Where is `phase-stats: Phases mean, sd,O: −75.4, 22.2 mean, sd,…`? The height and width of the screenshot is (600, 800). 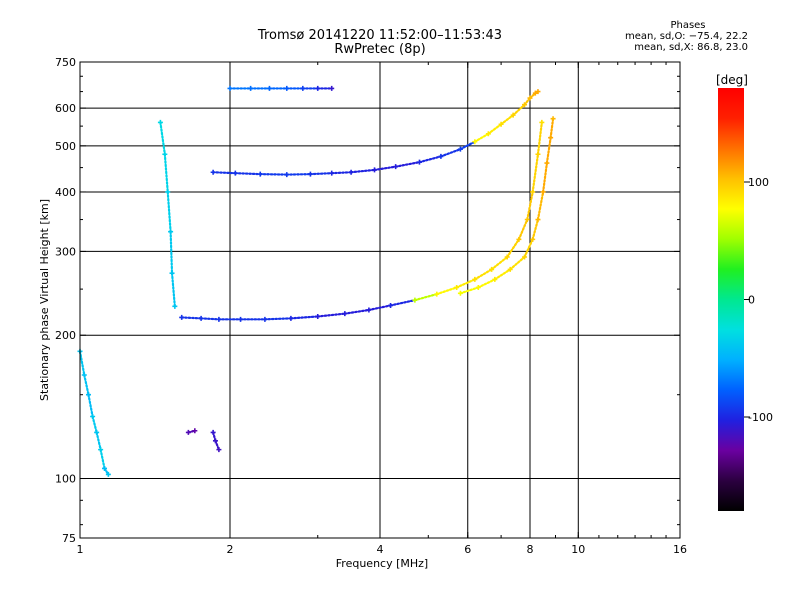
phase-stats: Phases mean, sd,O: −75.4, 22.2 mean, sd,… is located at coordinates (668, 36).